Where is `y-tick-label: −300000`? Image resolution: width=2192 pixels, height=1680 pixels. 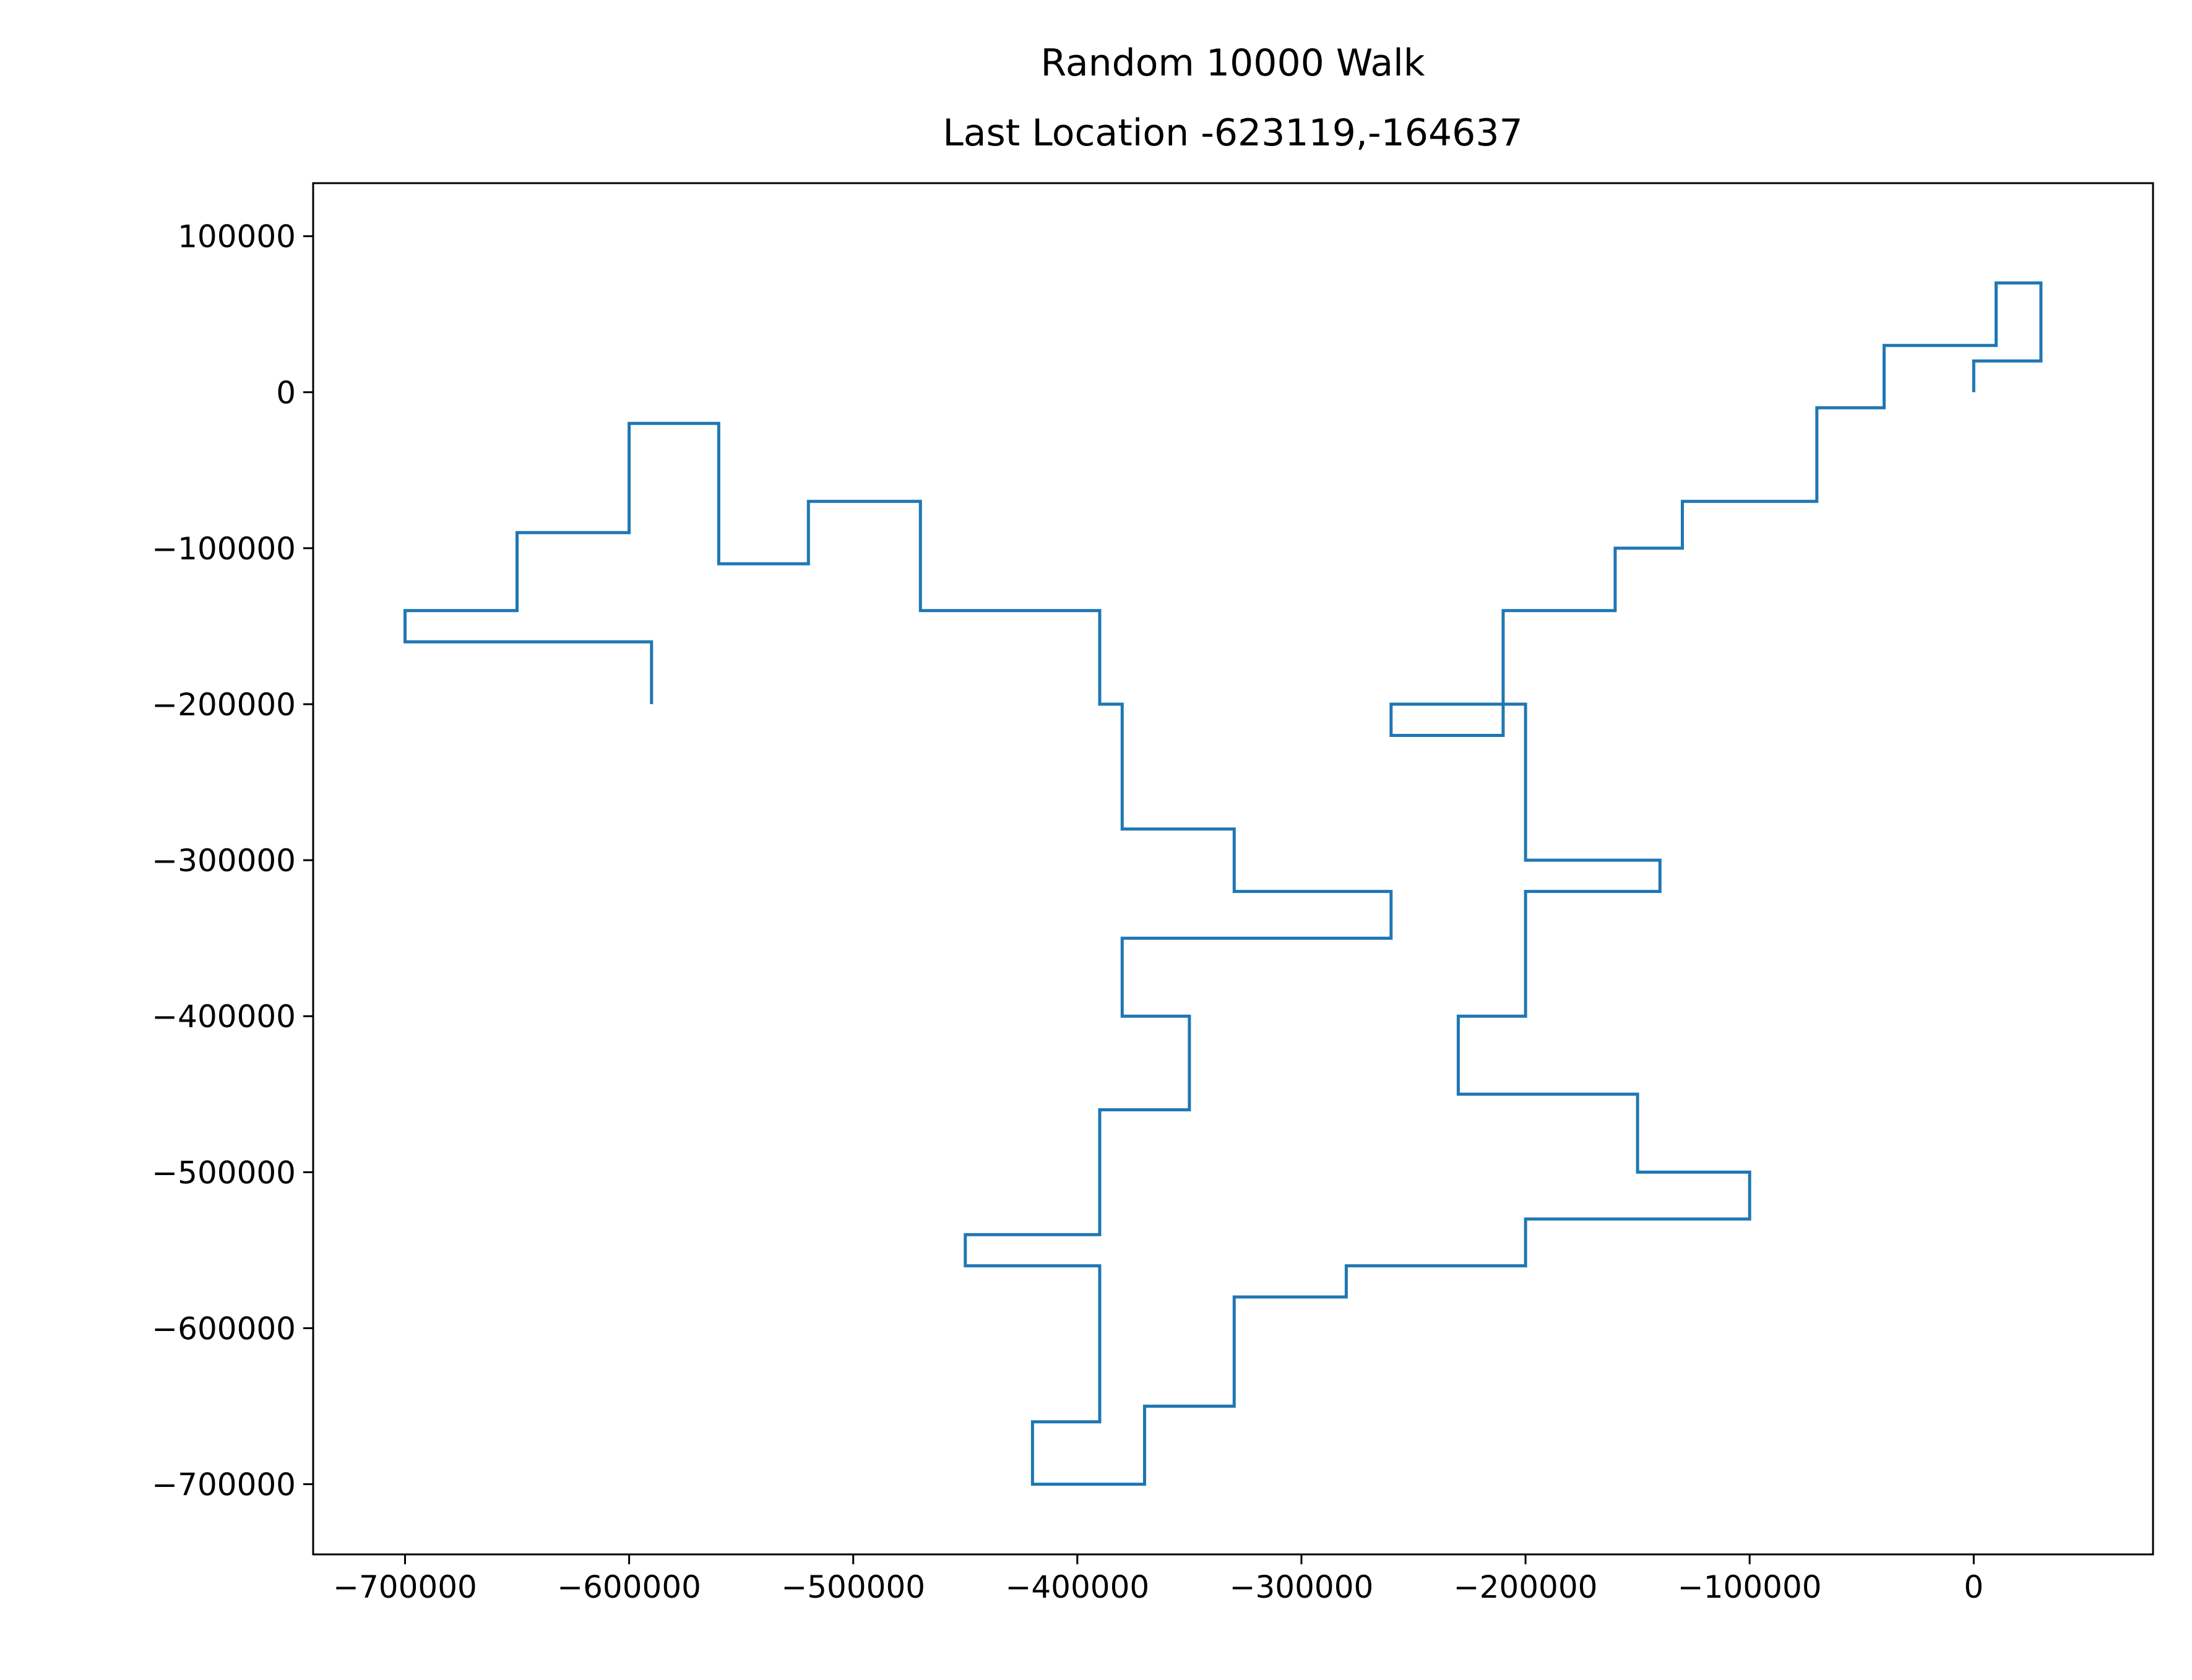
y-tick-label: −300000 is located at coordinates (224, 861).